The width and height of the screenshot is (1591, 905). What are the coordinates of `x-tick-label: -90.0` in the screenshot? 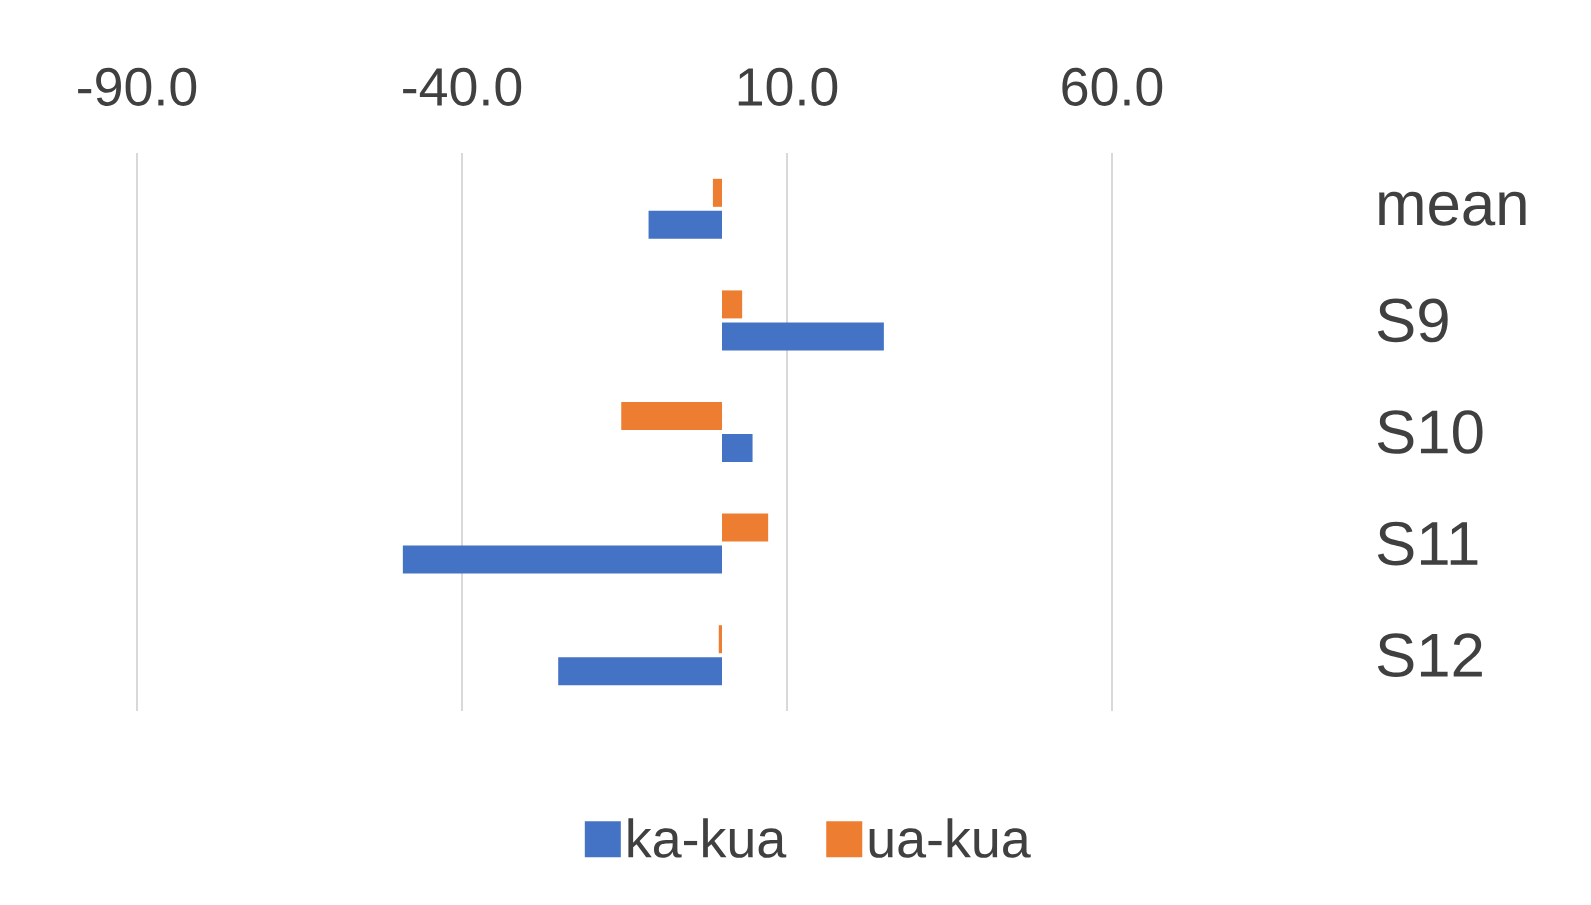 It's located at (137, 86).